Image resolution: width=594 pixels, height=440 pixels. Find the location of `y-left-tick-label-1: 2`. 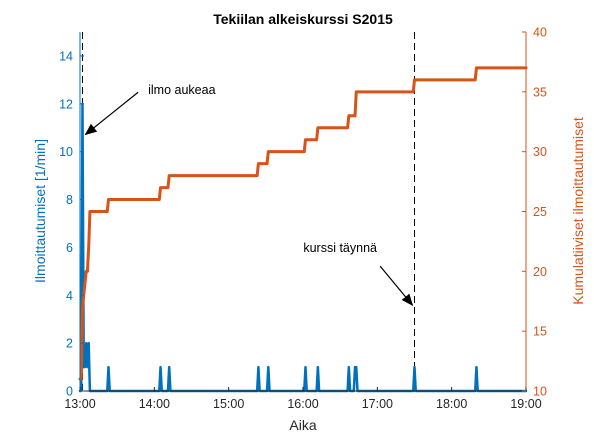

y-left-tick-label-1: 2 is located at coordinates (69, 344).